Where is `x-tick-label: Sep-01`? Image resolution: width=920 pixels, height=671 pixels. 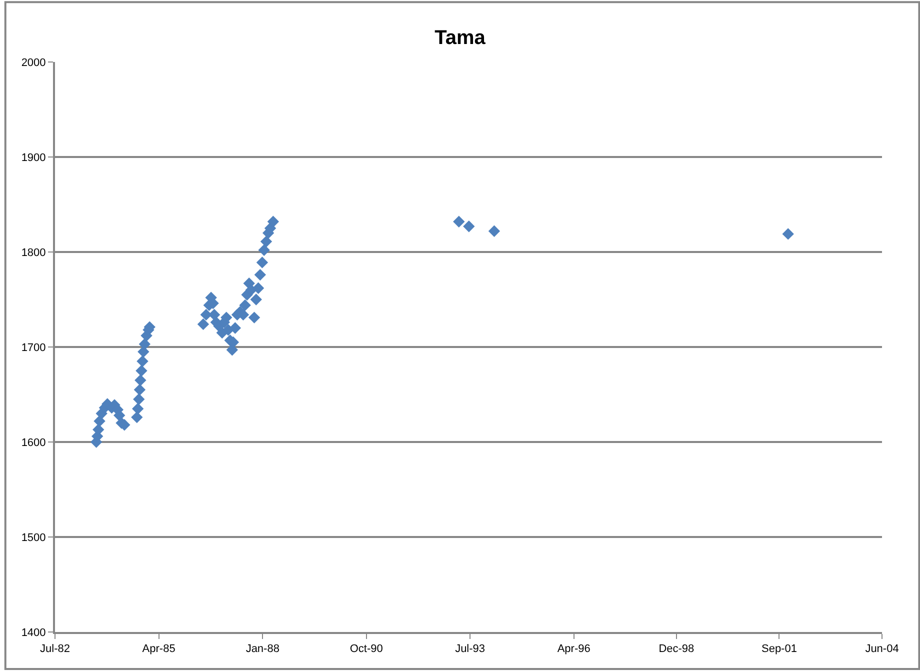 x-tick-label: Sep-01 is located at coordinates (779, 649).